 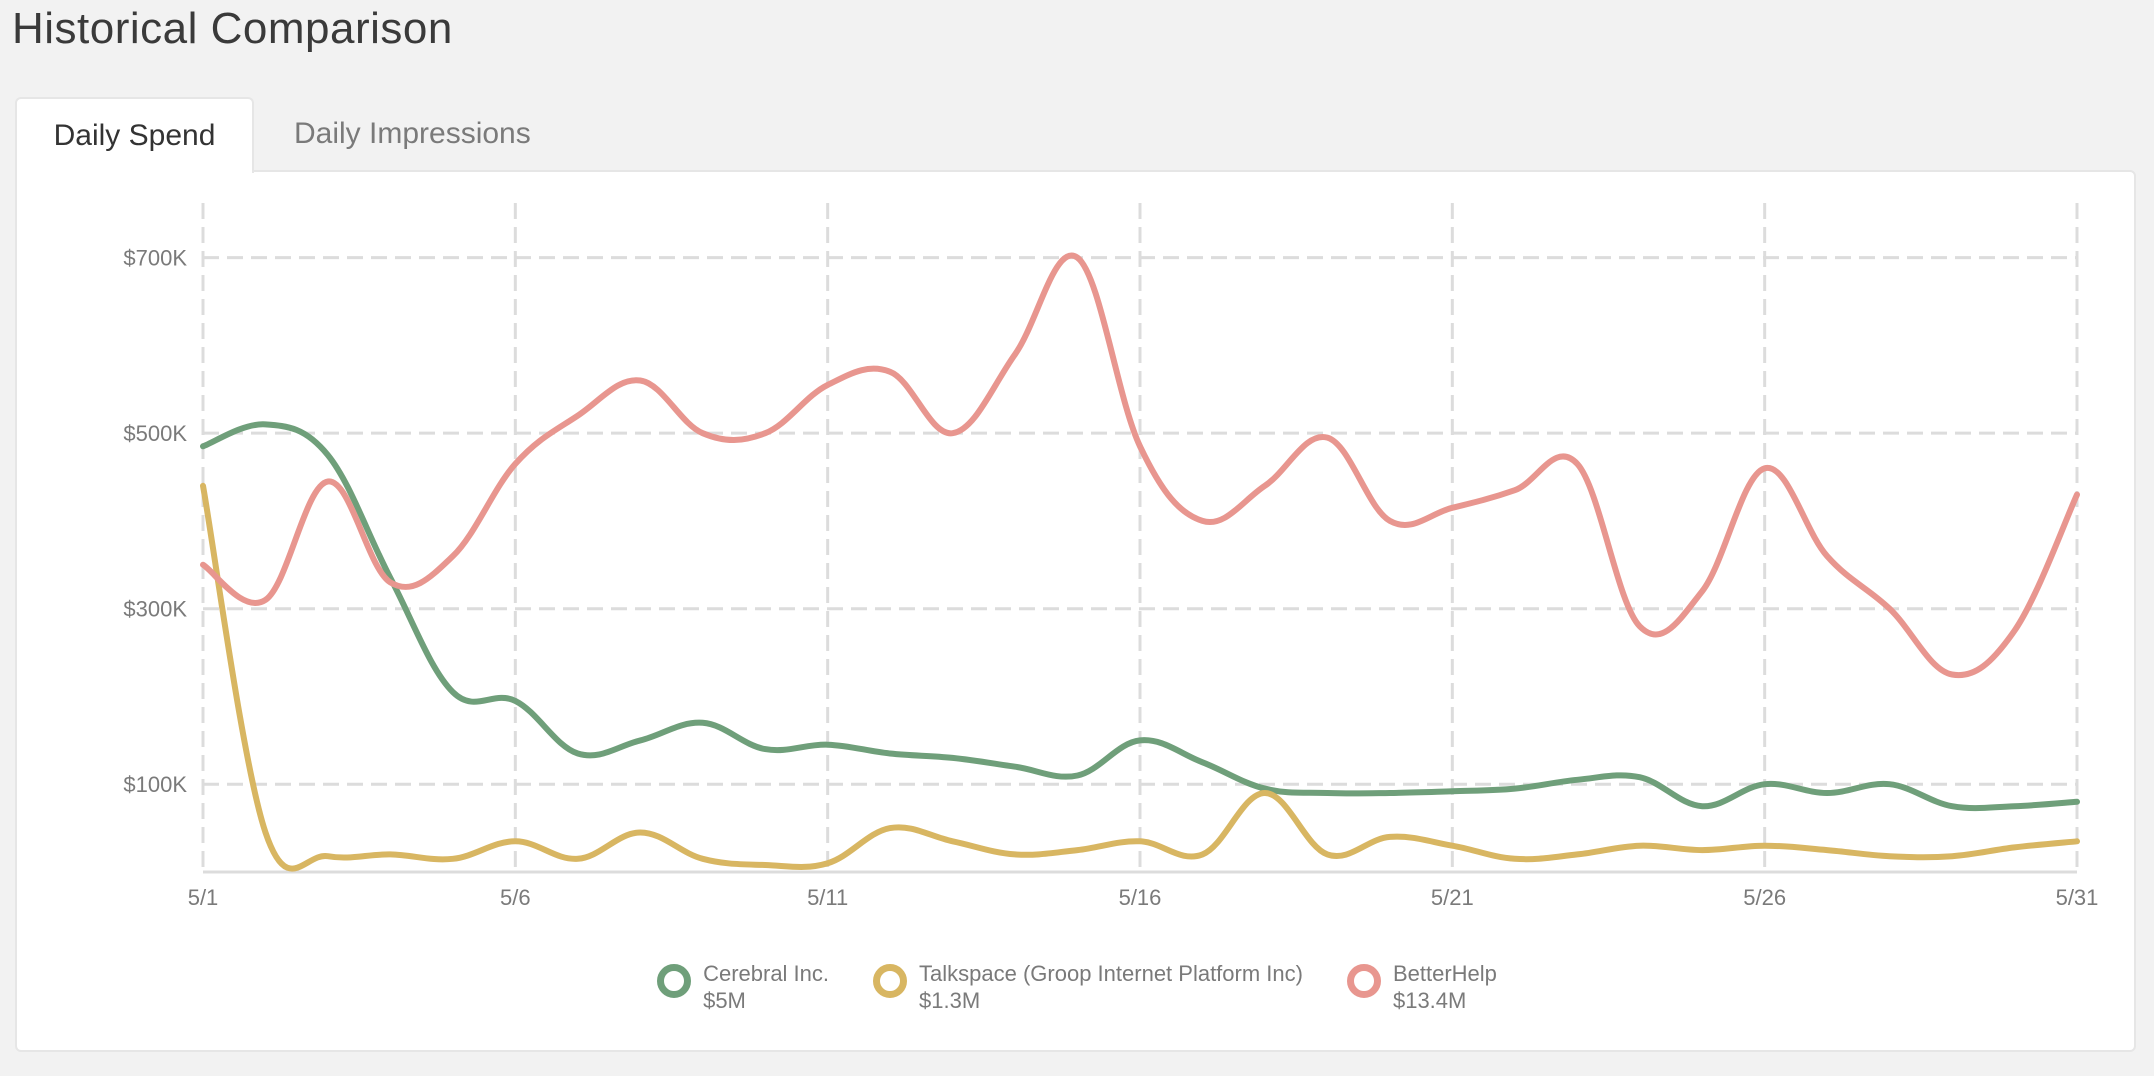 I want to click on y-tick-label: $300K, so click(x=155, y=609).